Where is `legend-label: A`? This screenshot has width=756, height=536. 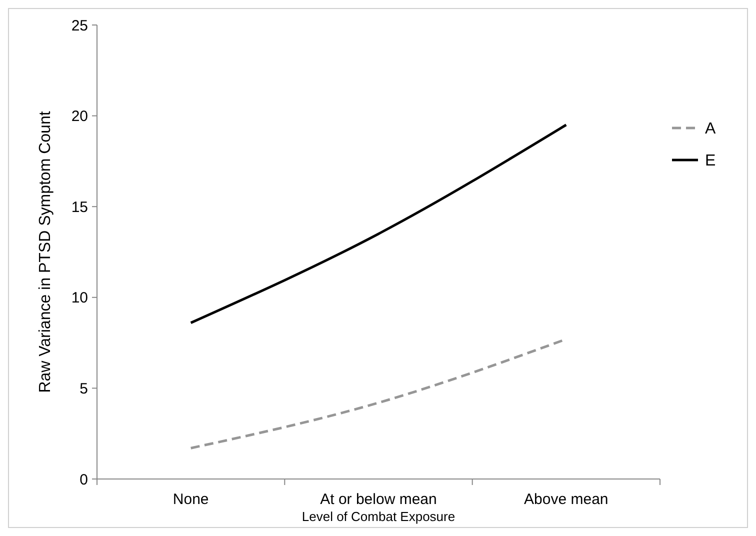 legend-label: A is located at coordinates (710, 129).